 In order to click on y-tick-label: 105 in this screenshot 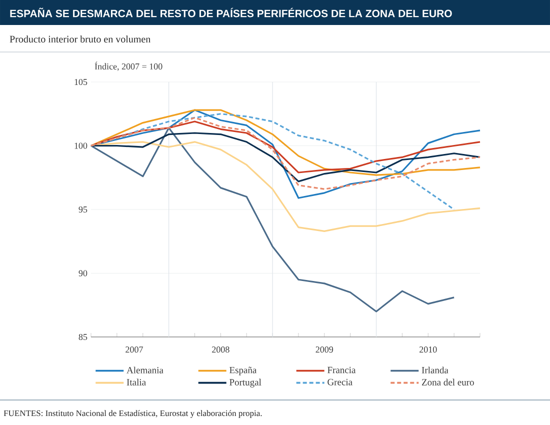, I will do `click(81, 82)`.